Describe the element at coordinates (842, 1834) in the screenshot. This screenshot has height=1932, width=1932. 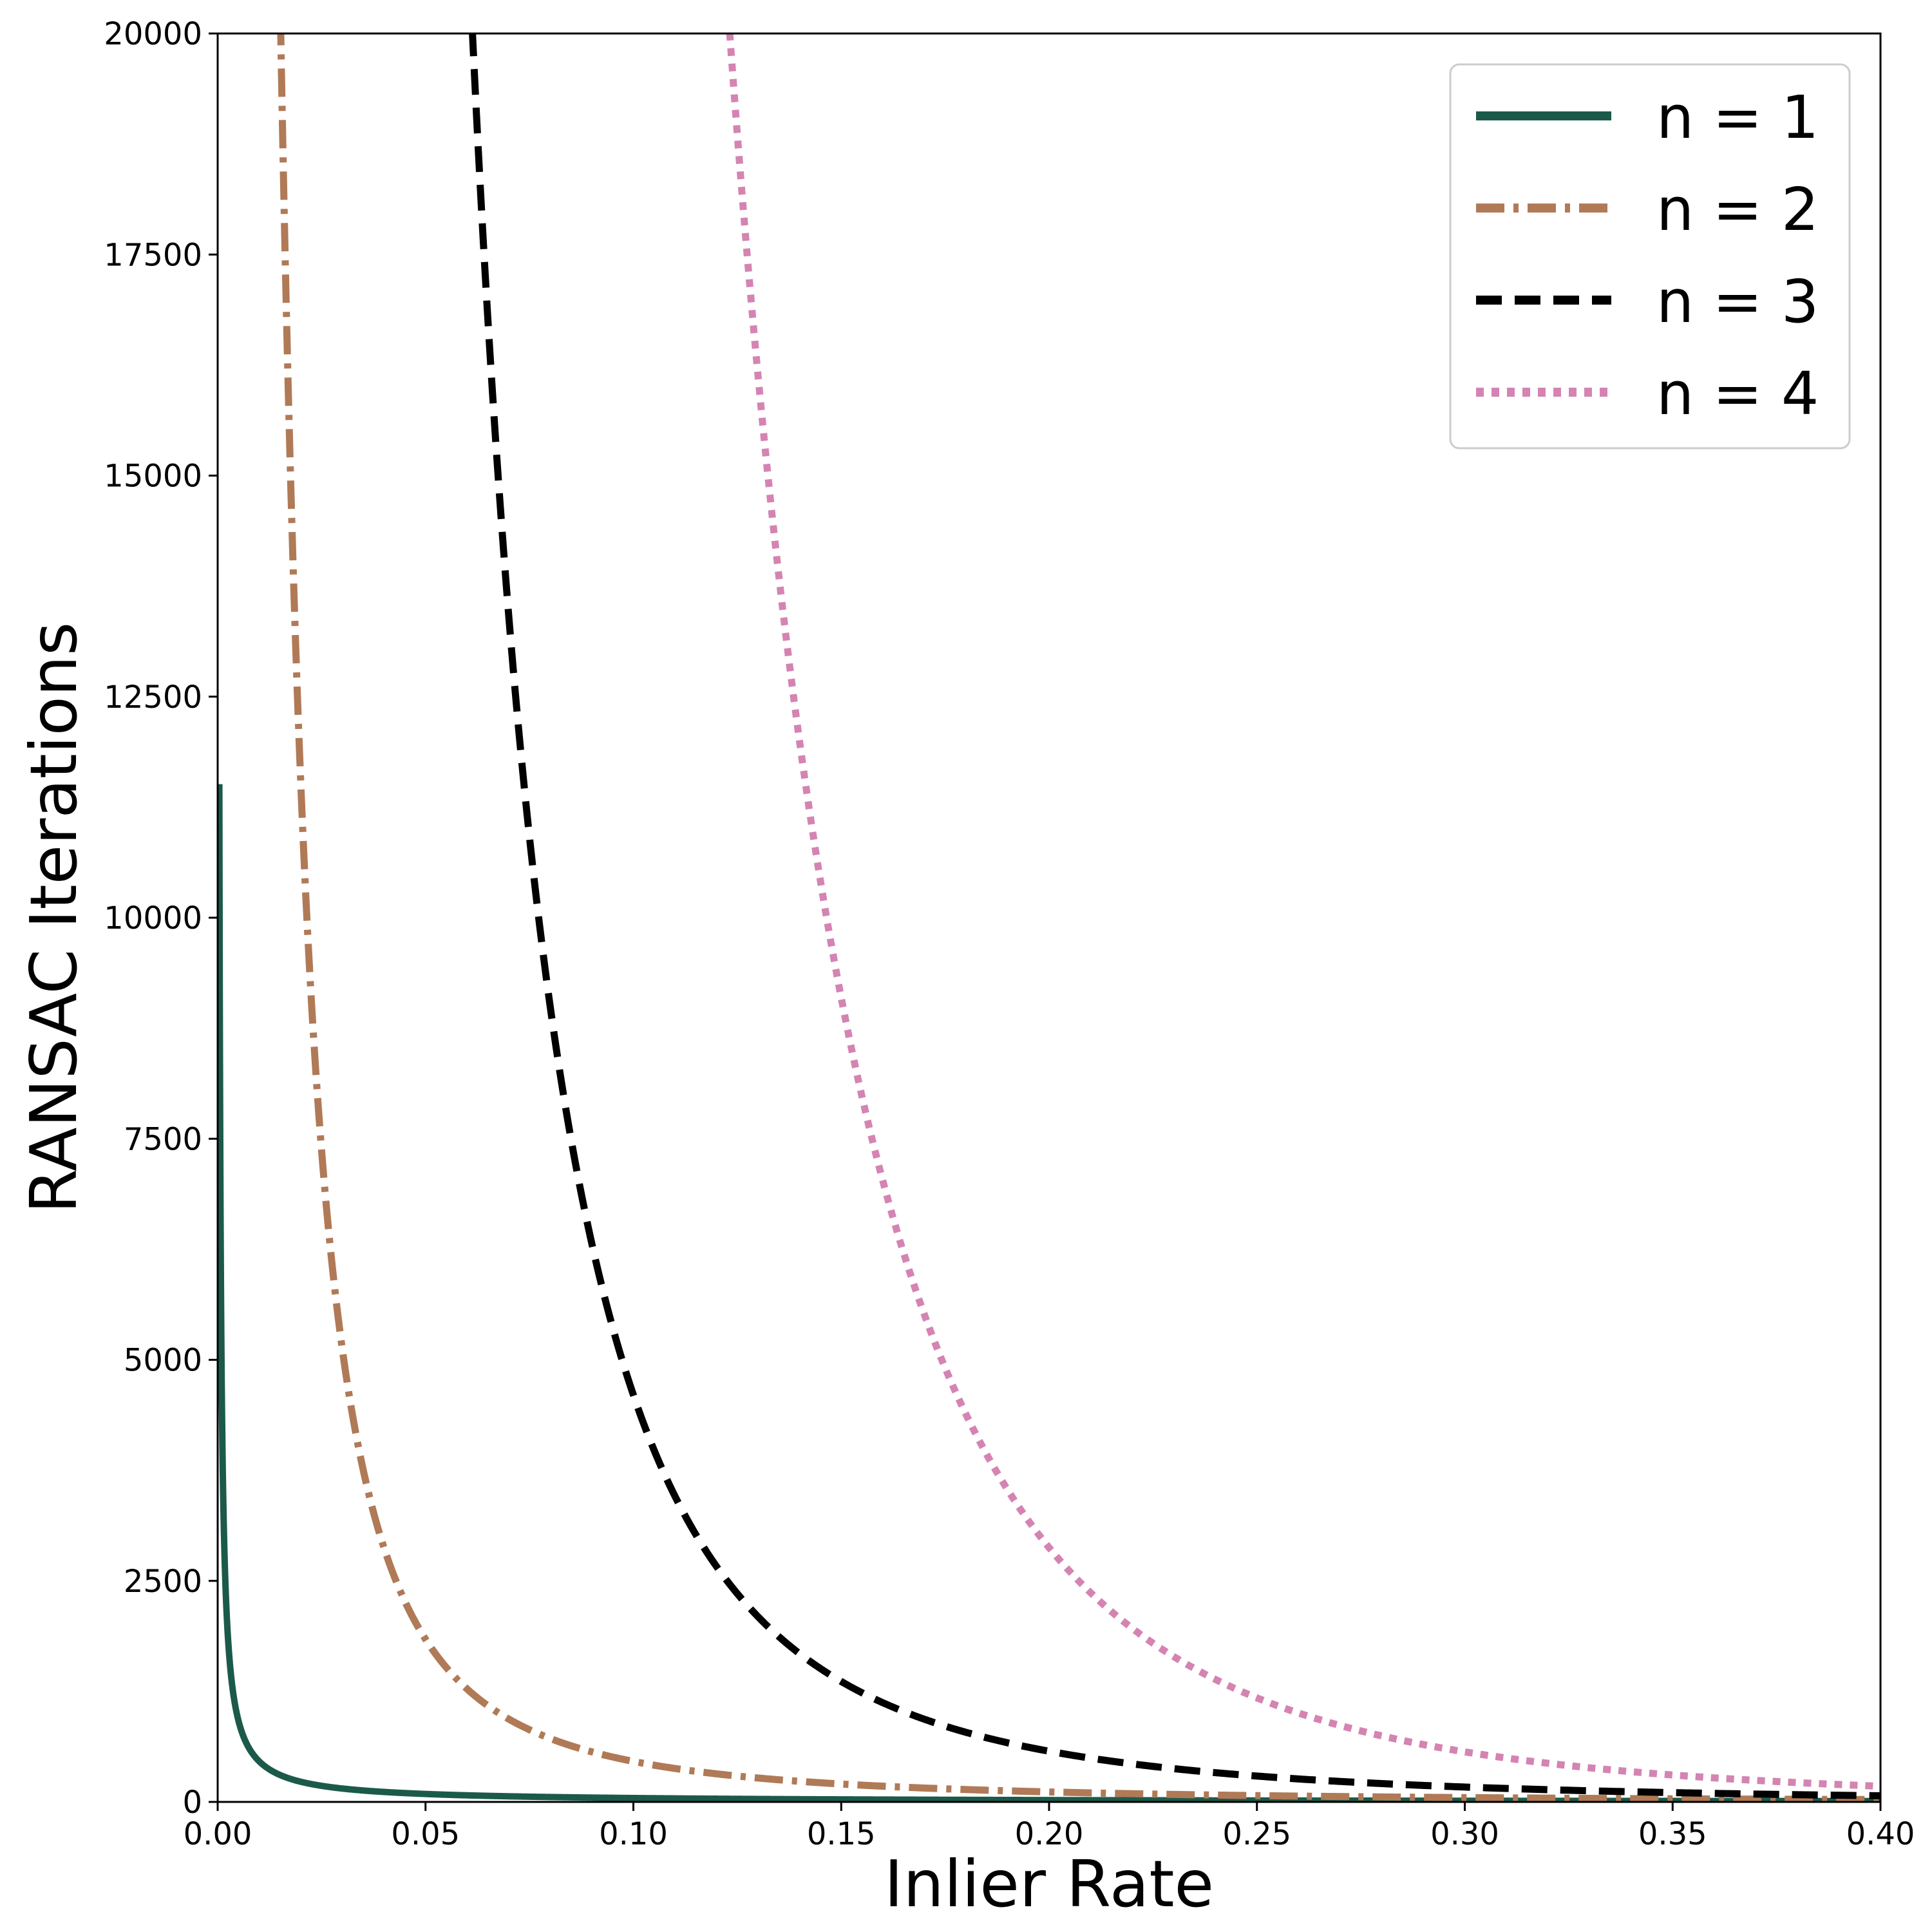
I see `x-tick-label: 0.15` at that location.